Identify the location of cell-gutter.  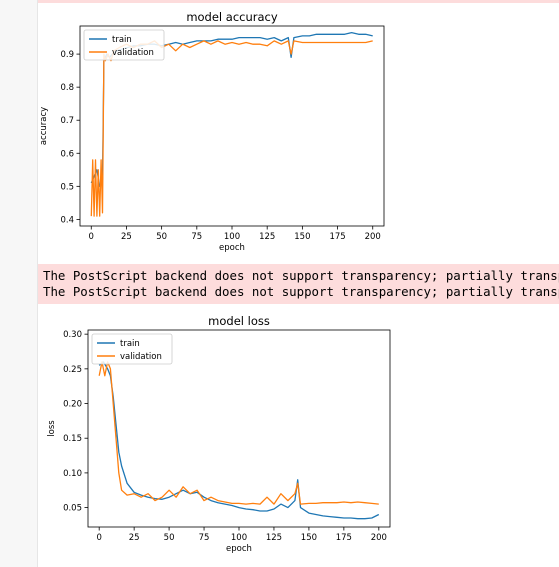
(19, 283).